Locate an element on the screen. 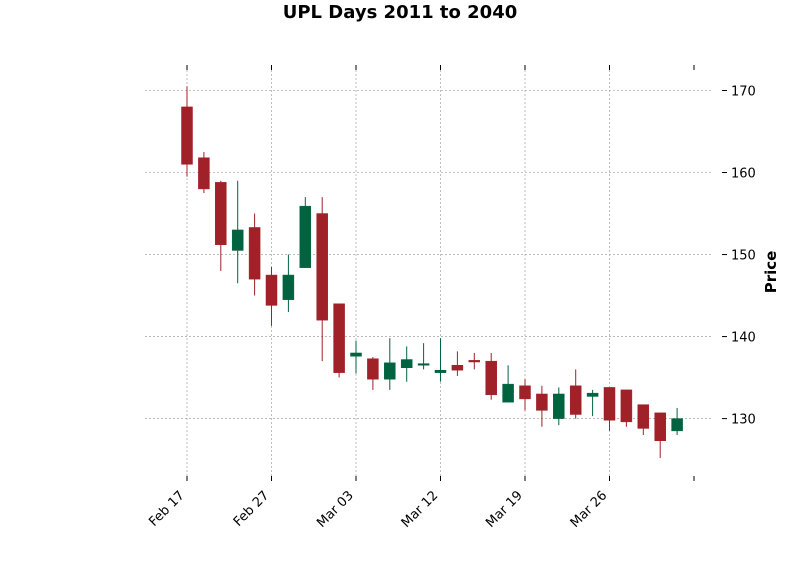  x-tick-label: Feb 27 is located at coordinates (252, 509).